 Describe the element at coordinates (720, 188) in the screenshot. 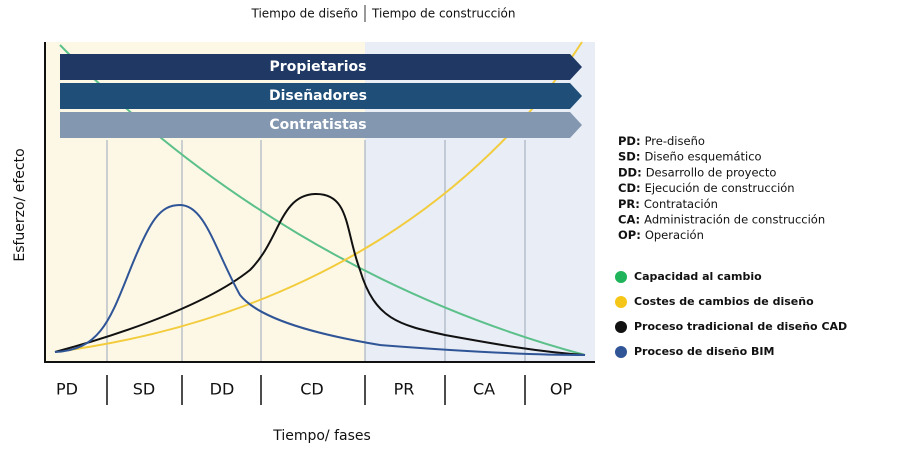

I see `abbreviation-text: Ejecución de construcción` at that location.